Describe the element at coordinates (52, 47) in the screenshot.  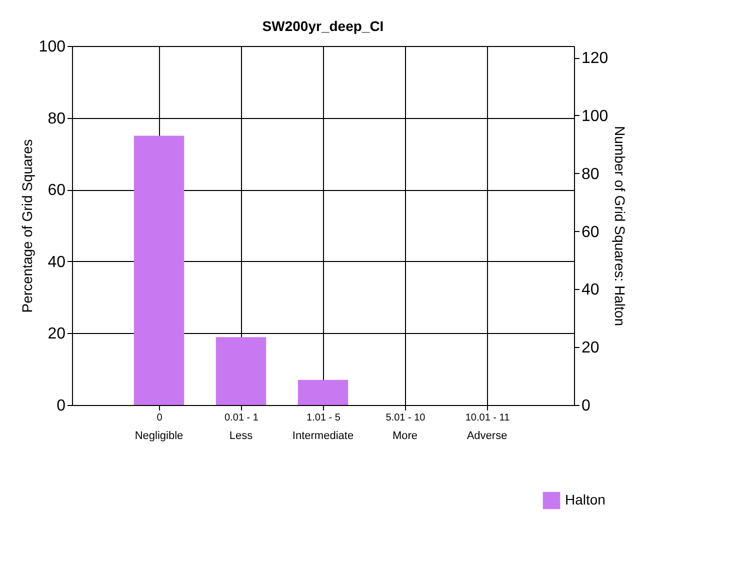
I see `y-tick-label: 100` at that location.